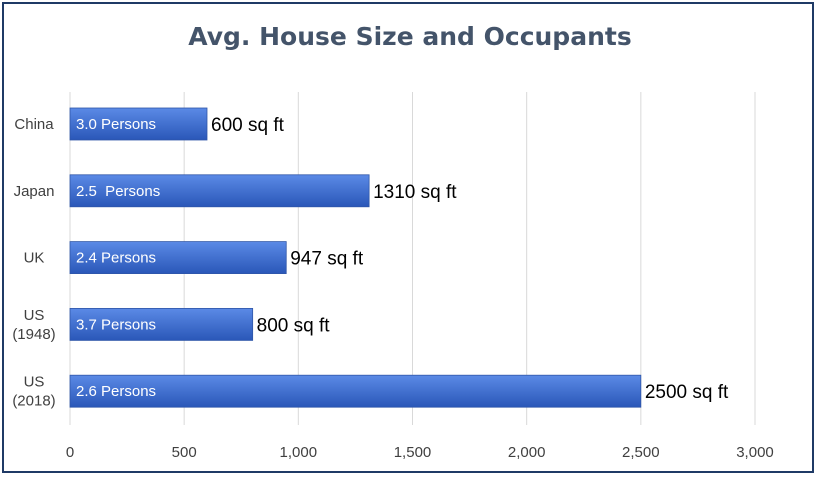 The image size is (818, 477). I want to click on category-label: (1948), so click(33, 334).